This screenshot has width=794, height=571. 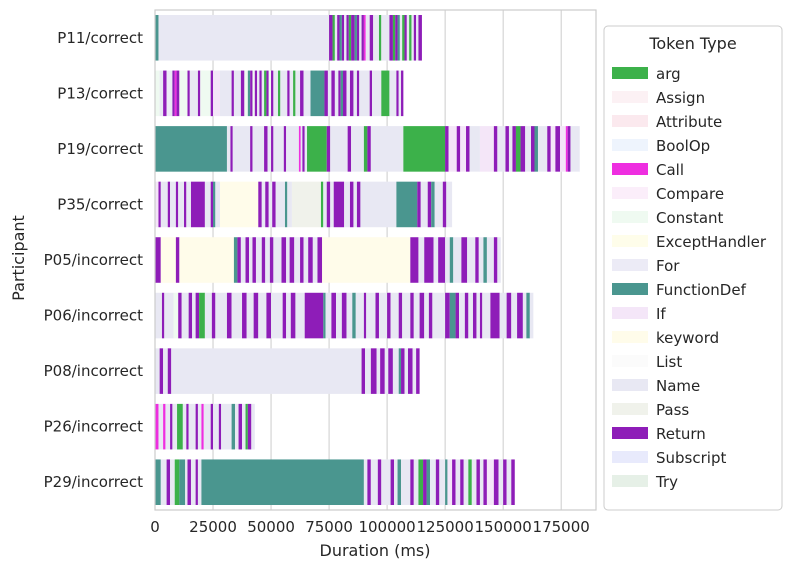 What do you see at coordinates (666, 482) in the screenshot?
I see `legend-label: Try` at bounding box center [666, 482].